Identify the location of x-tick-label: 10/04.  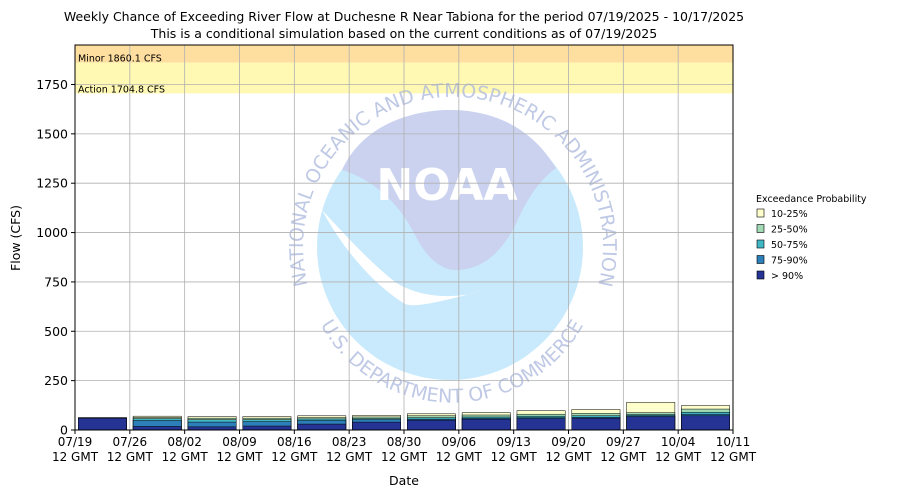
(678, 442).